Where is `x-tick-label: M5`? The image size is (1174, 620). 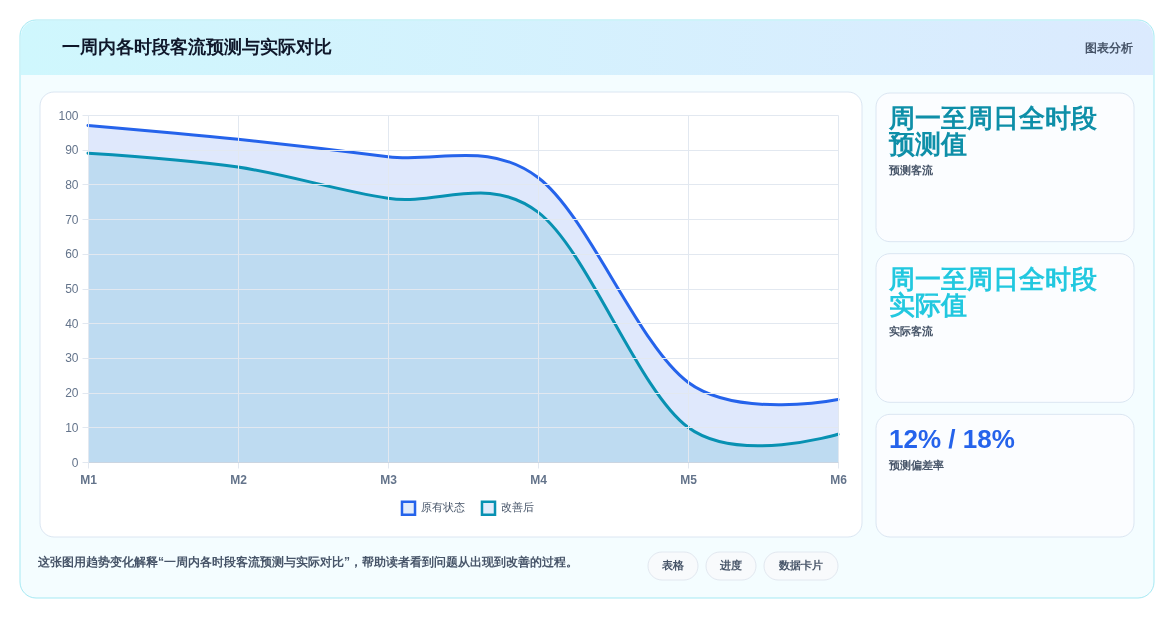
x-tick-label: M5 is located at coordinates (689, 479).